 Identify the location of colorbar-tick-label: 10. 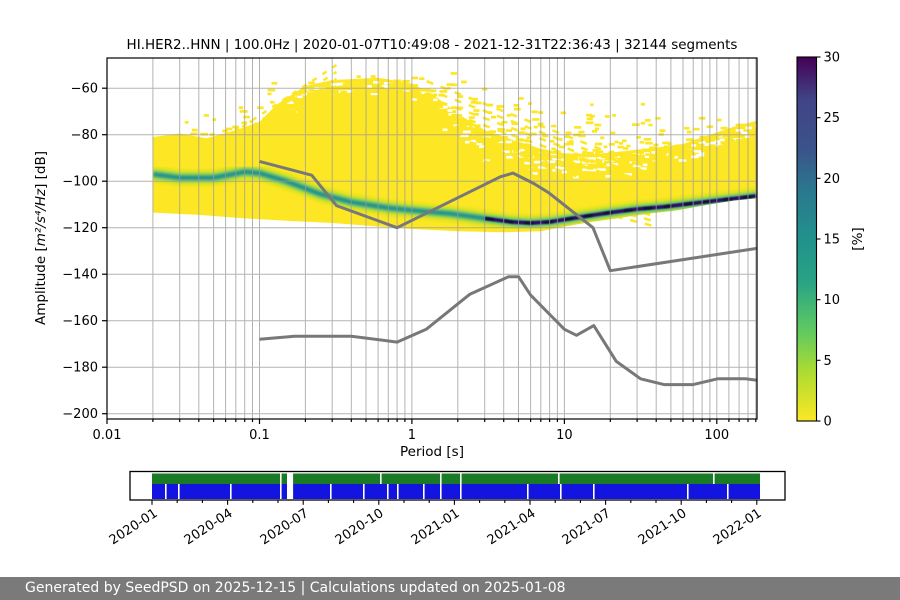
(832, 300).